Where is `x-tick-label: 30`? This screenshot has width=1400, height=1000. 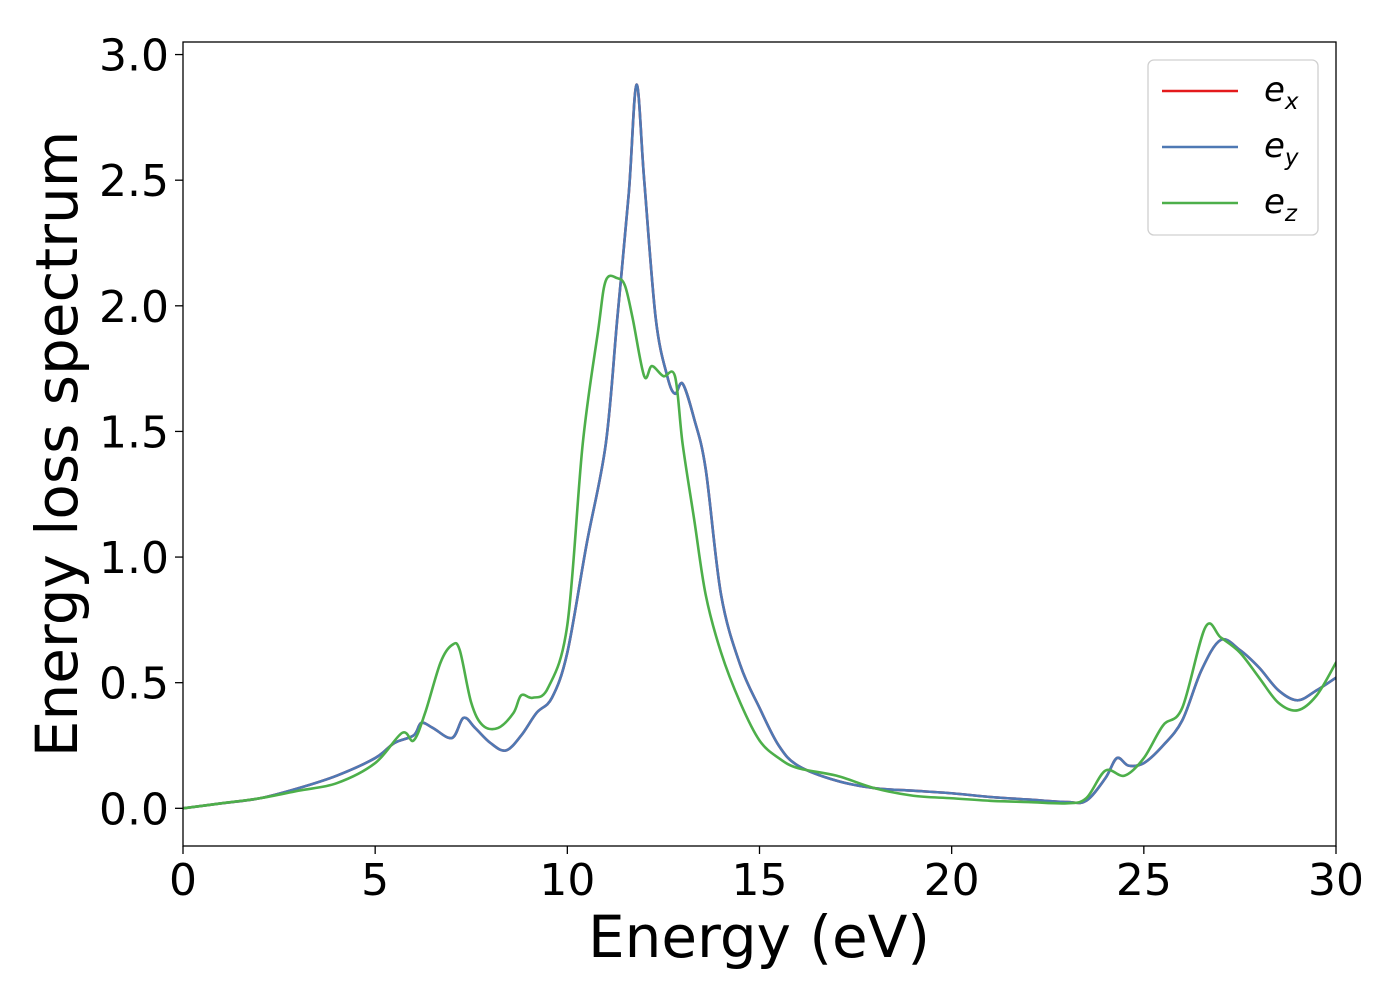
x-tick-label: 30 is located at coordinates (1336, 880).